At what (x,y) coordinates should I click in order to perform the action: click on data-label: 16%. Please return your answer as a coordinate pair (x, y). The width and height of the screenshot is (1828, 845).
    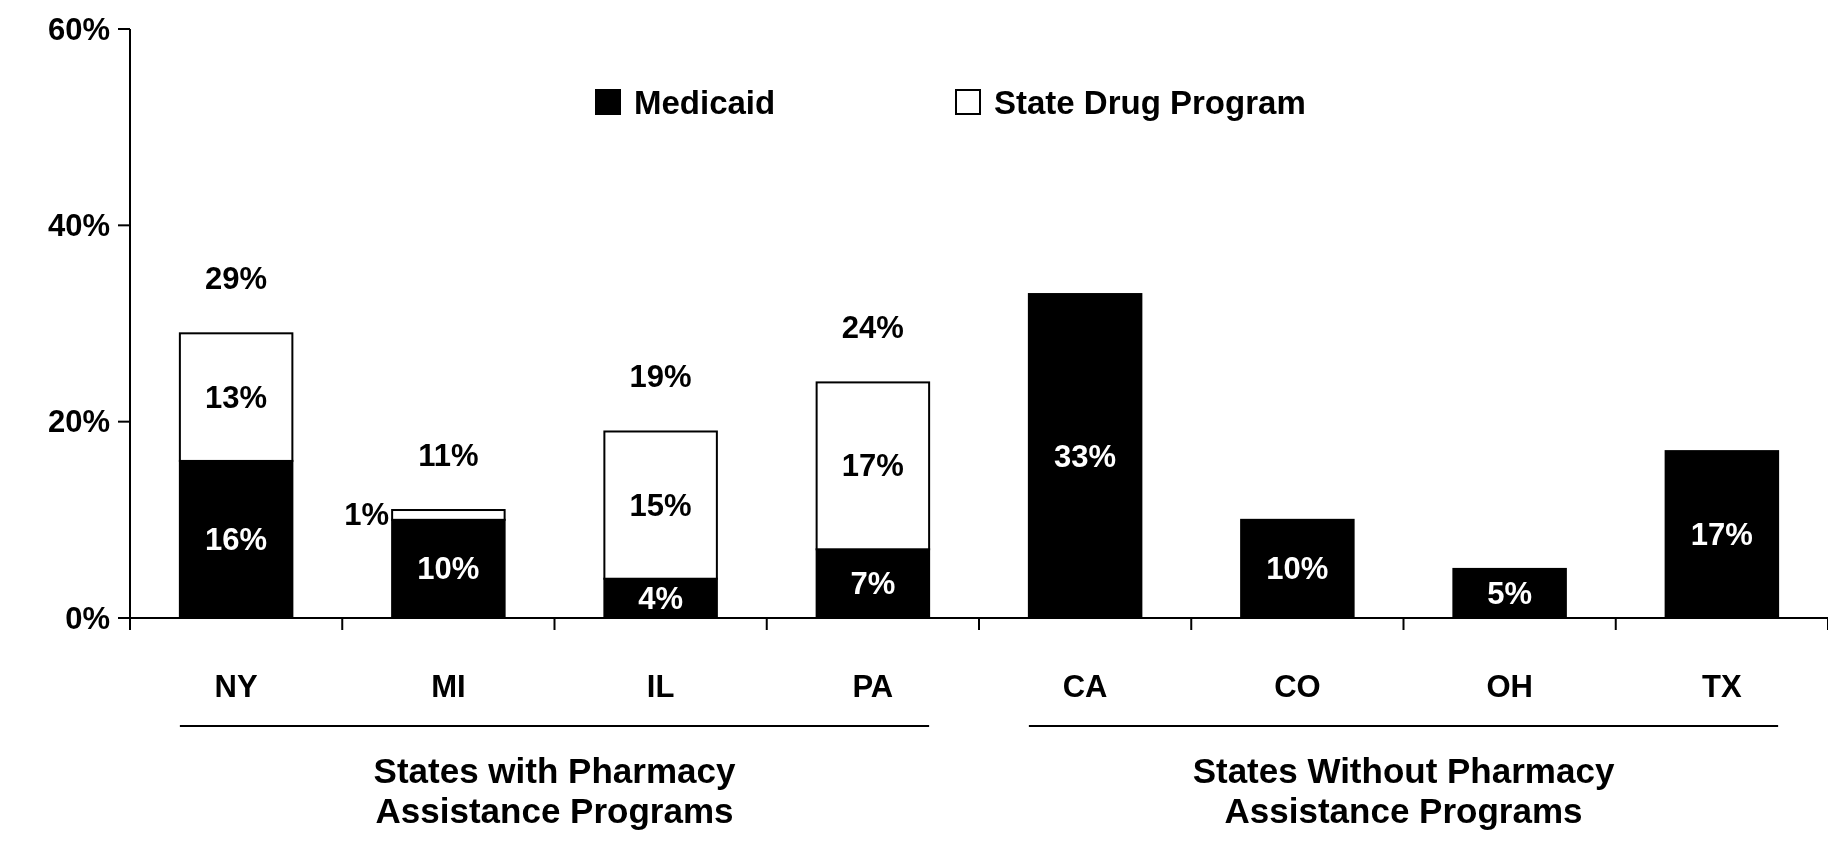
    Looking at the image, I should click on (236, 539).